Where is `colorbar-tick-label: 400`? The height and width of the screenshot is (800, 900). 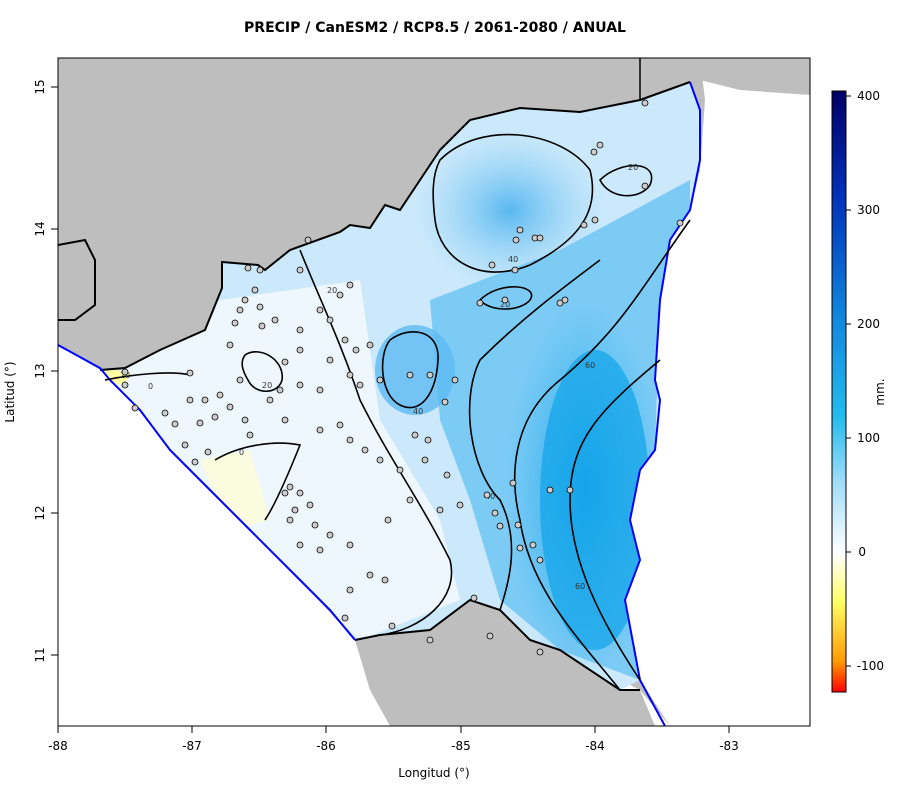
colorbar-tick-label: 400 is located at coordinates (868, 96).